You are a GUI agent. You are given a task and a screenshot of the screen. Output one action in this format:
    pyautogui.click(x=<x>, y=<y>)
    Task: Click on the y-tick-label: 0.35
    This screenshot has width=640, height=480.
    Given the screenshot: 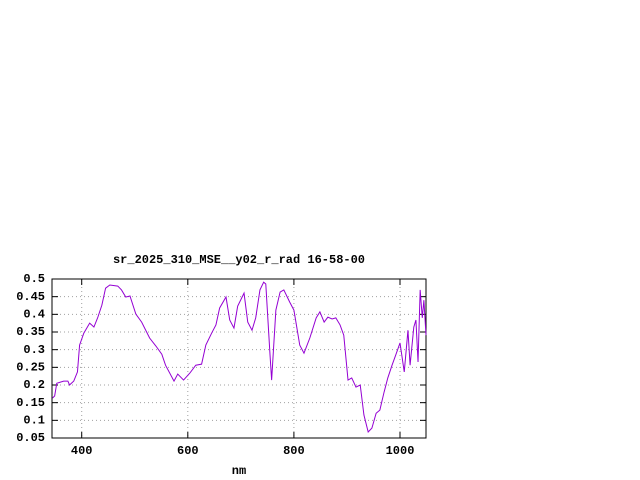 What is the action you would take?
    pyautogui.click(x=30, y=332)
    